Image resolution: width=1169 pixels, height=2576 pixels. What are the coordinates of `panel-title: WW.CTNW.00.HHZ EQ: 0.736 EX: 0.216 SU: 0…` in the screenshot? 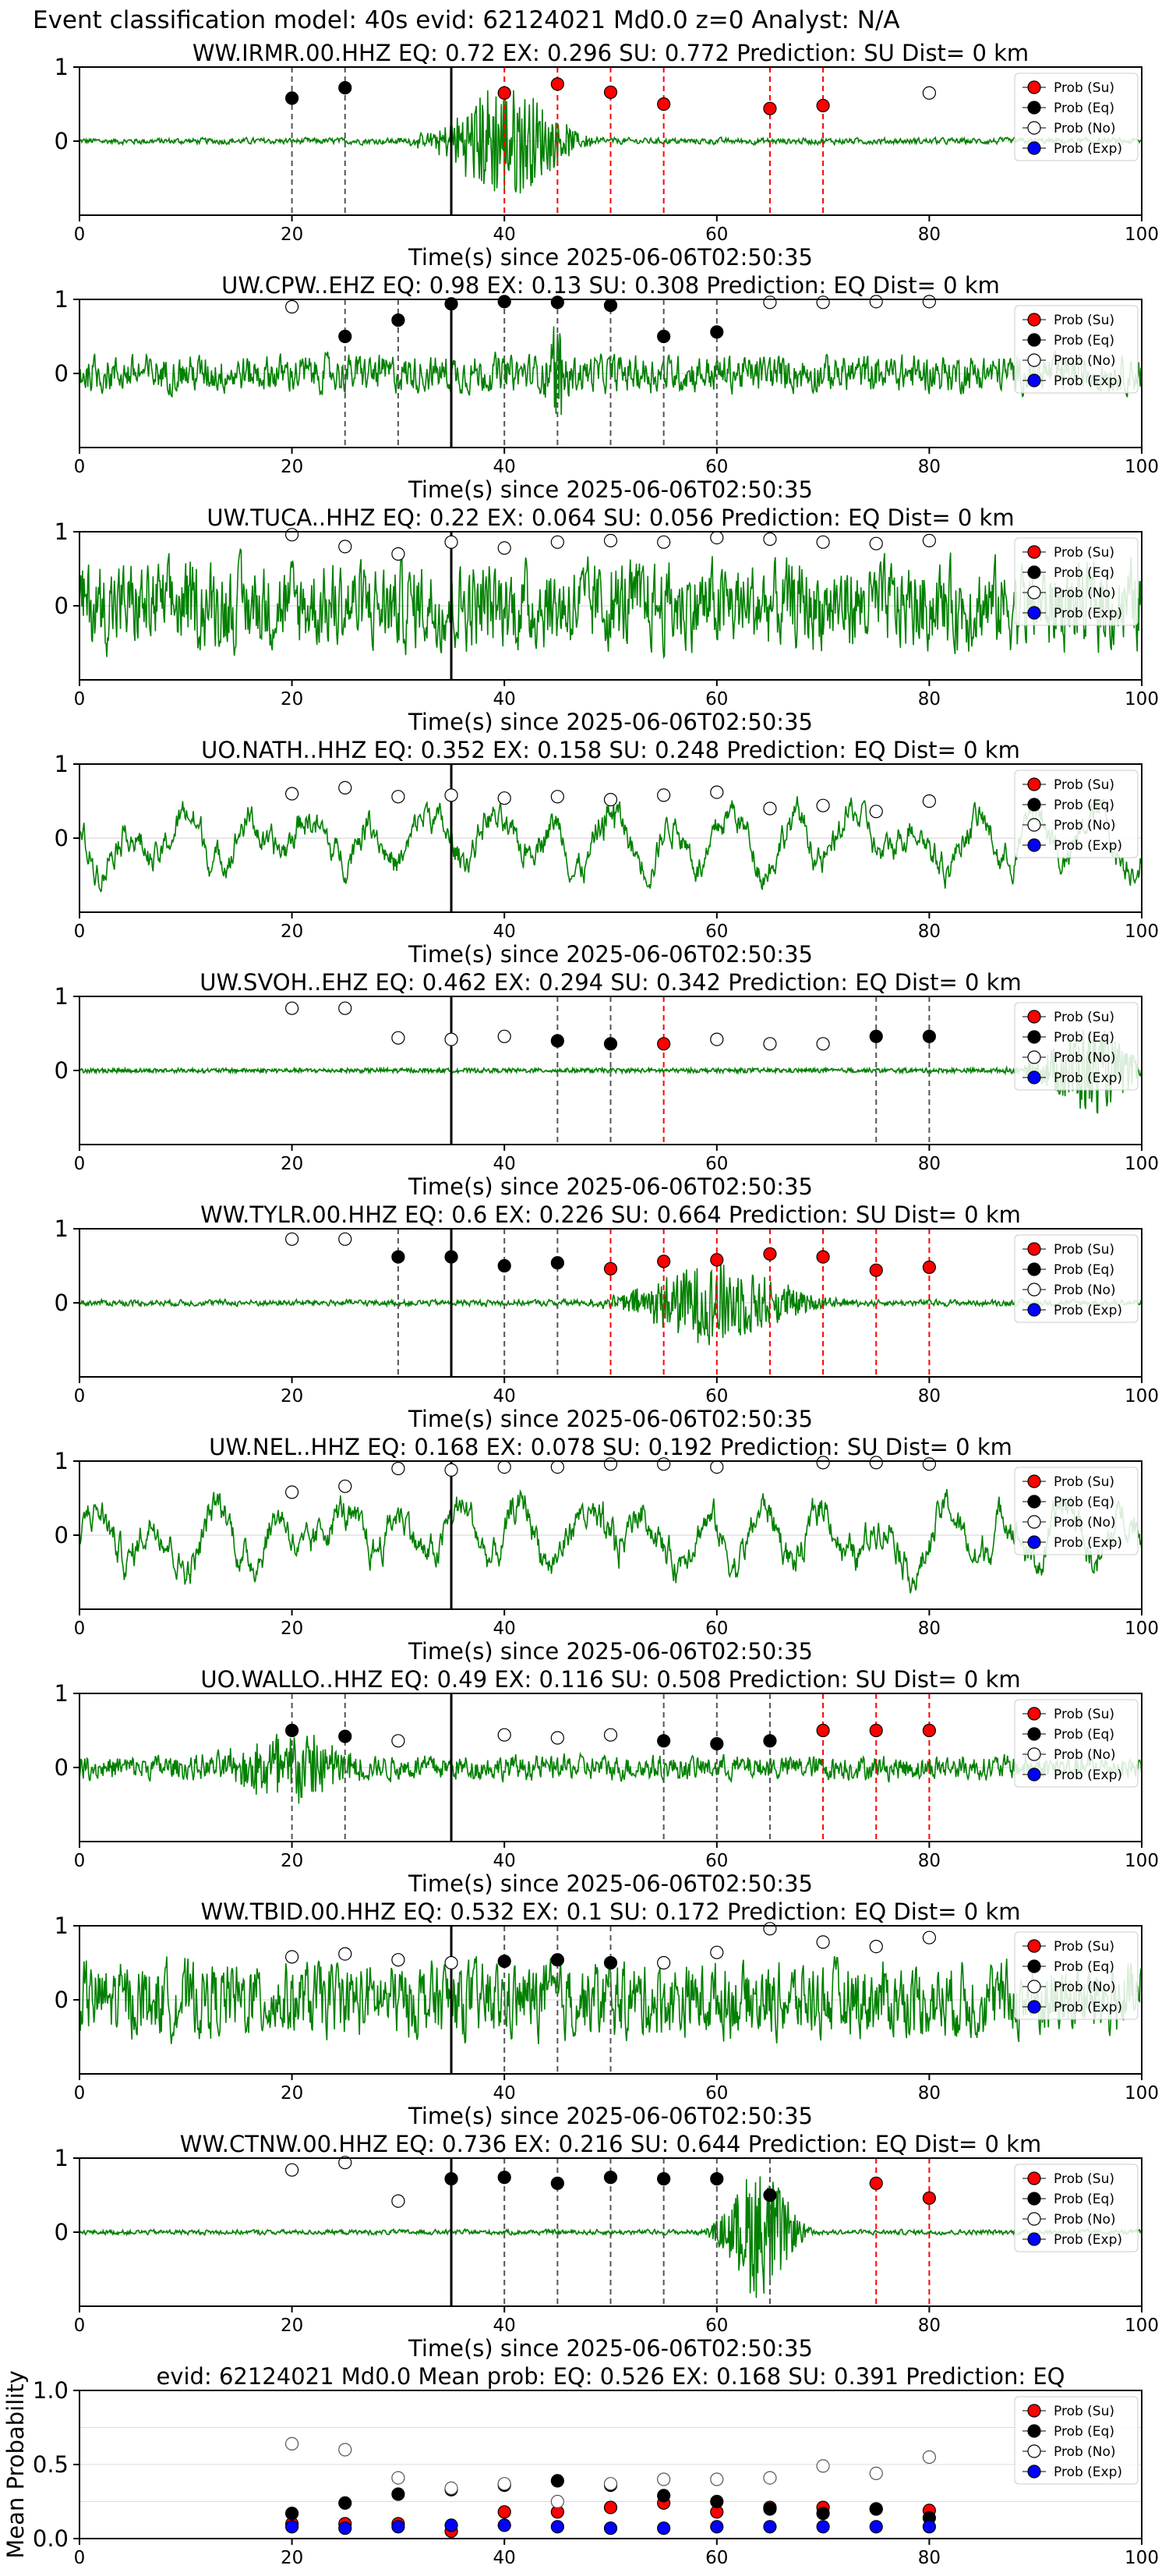 It's located at (610, 2144).